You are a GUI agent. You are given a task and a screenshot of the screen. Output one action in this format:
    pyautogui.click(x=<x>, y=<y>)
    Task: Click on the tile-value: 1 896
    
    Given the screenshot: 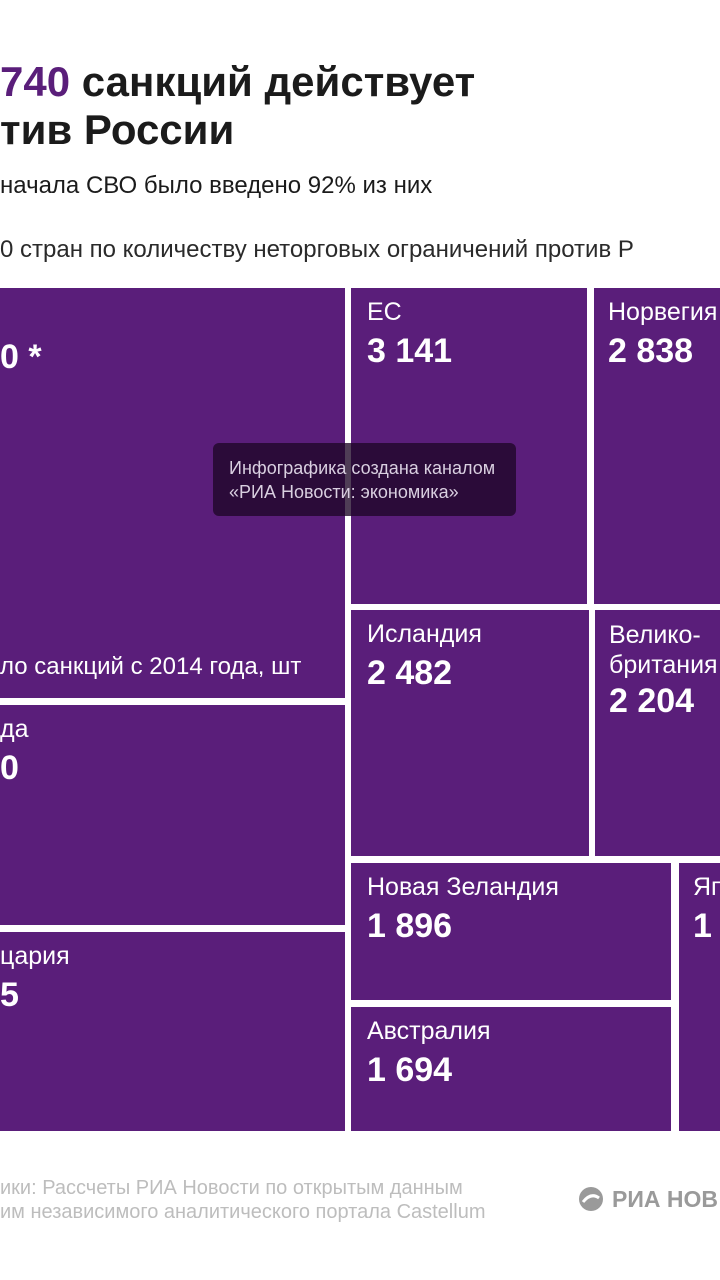 What is the action you would take?
    pyautogui.click(x=410, y=926)
    